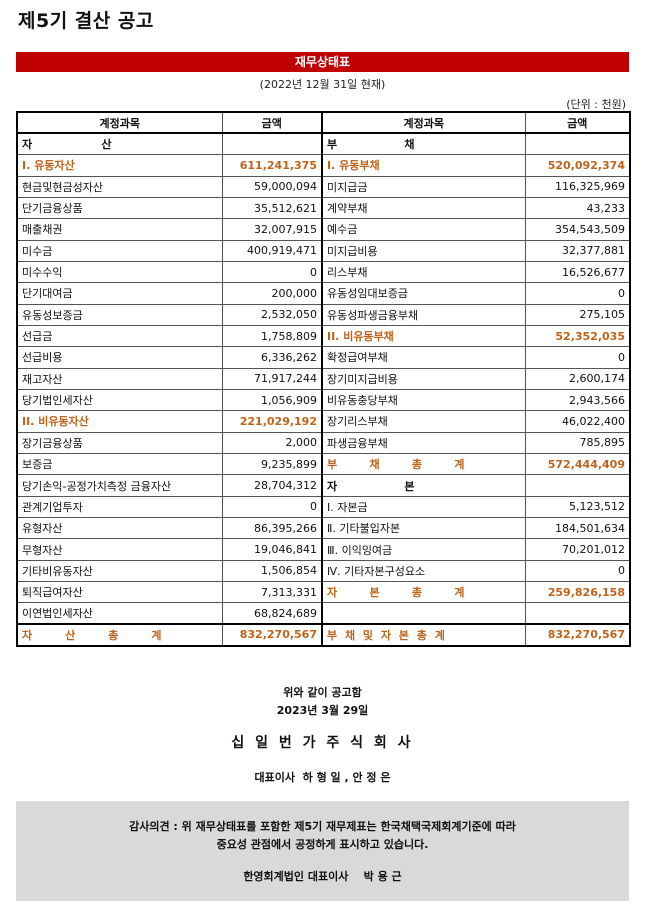  Describe the element at coordinates (272, 571) in the screenshot. I see `left-account-amount: 1,506,854` at that location.